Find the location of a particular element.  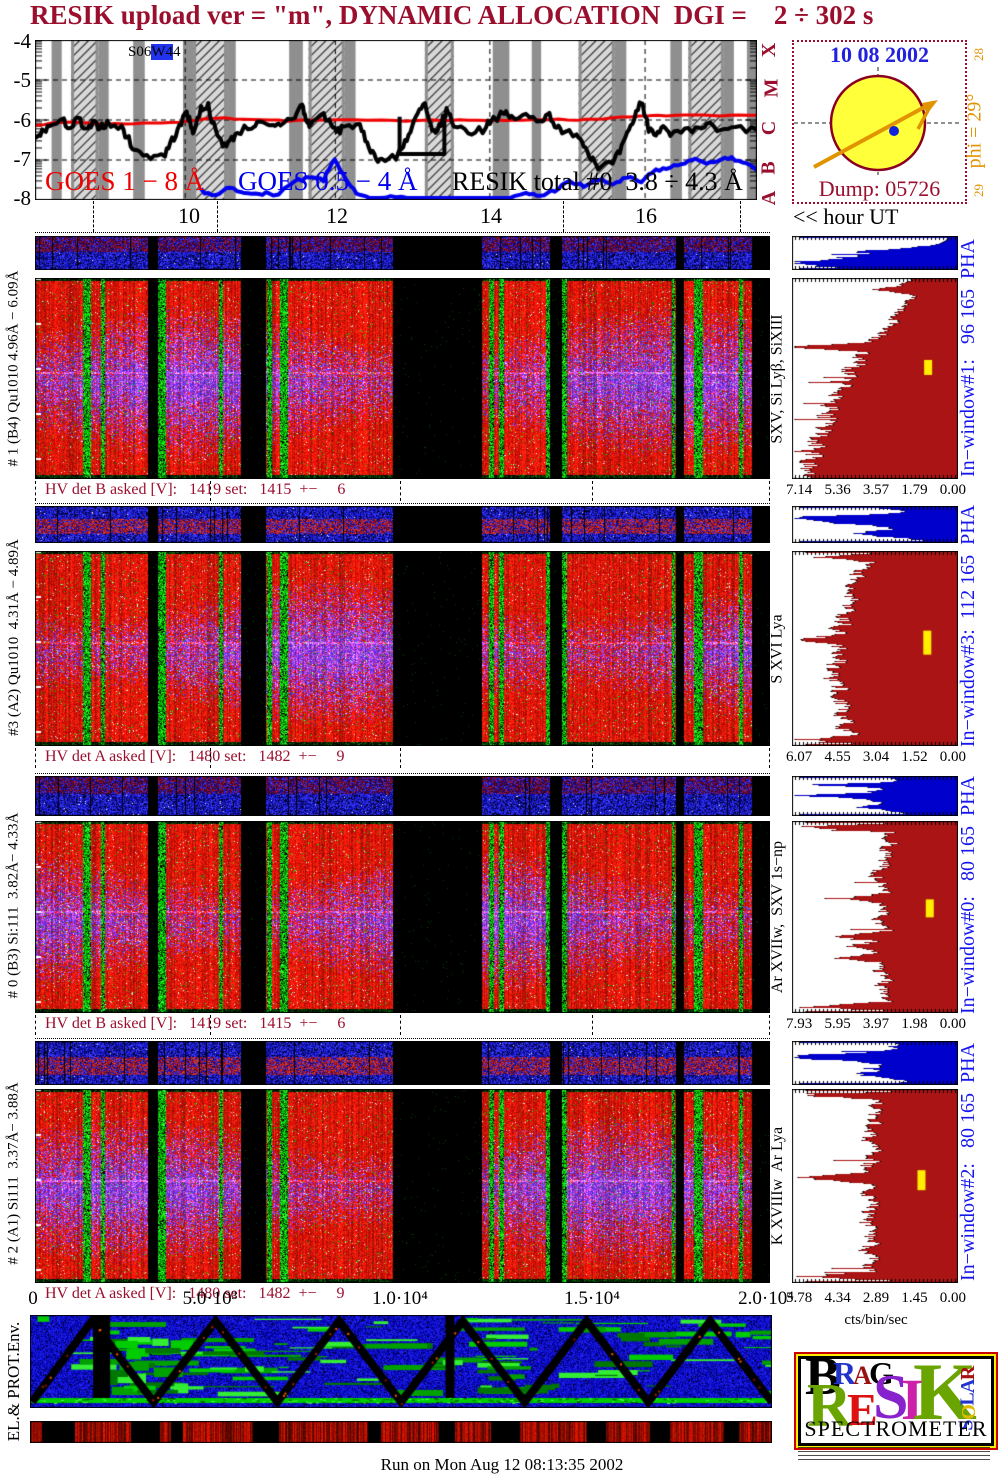

panel-1-wavelength-label: # 1 (B4) Qu1010 4.96Å − 6.09Å is located at coordinates (13, 368).